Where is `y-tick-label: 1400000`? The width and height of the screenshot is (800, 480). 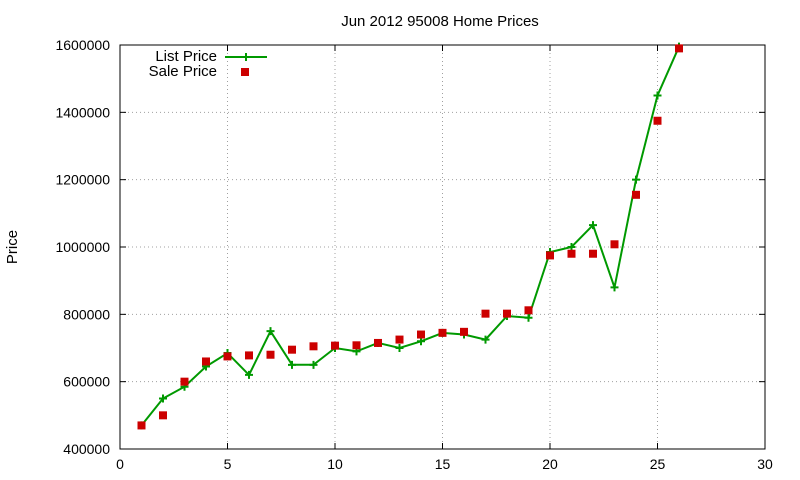
y-tick-label: 1400000 is located at coordinates (82, 112).